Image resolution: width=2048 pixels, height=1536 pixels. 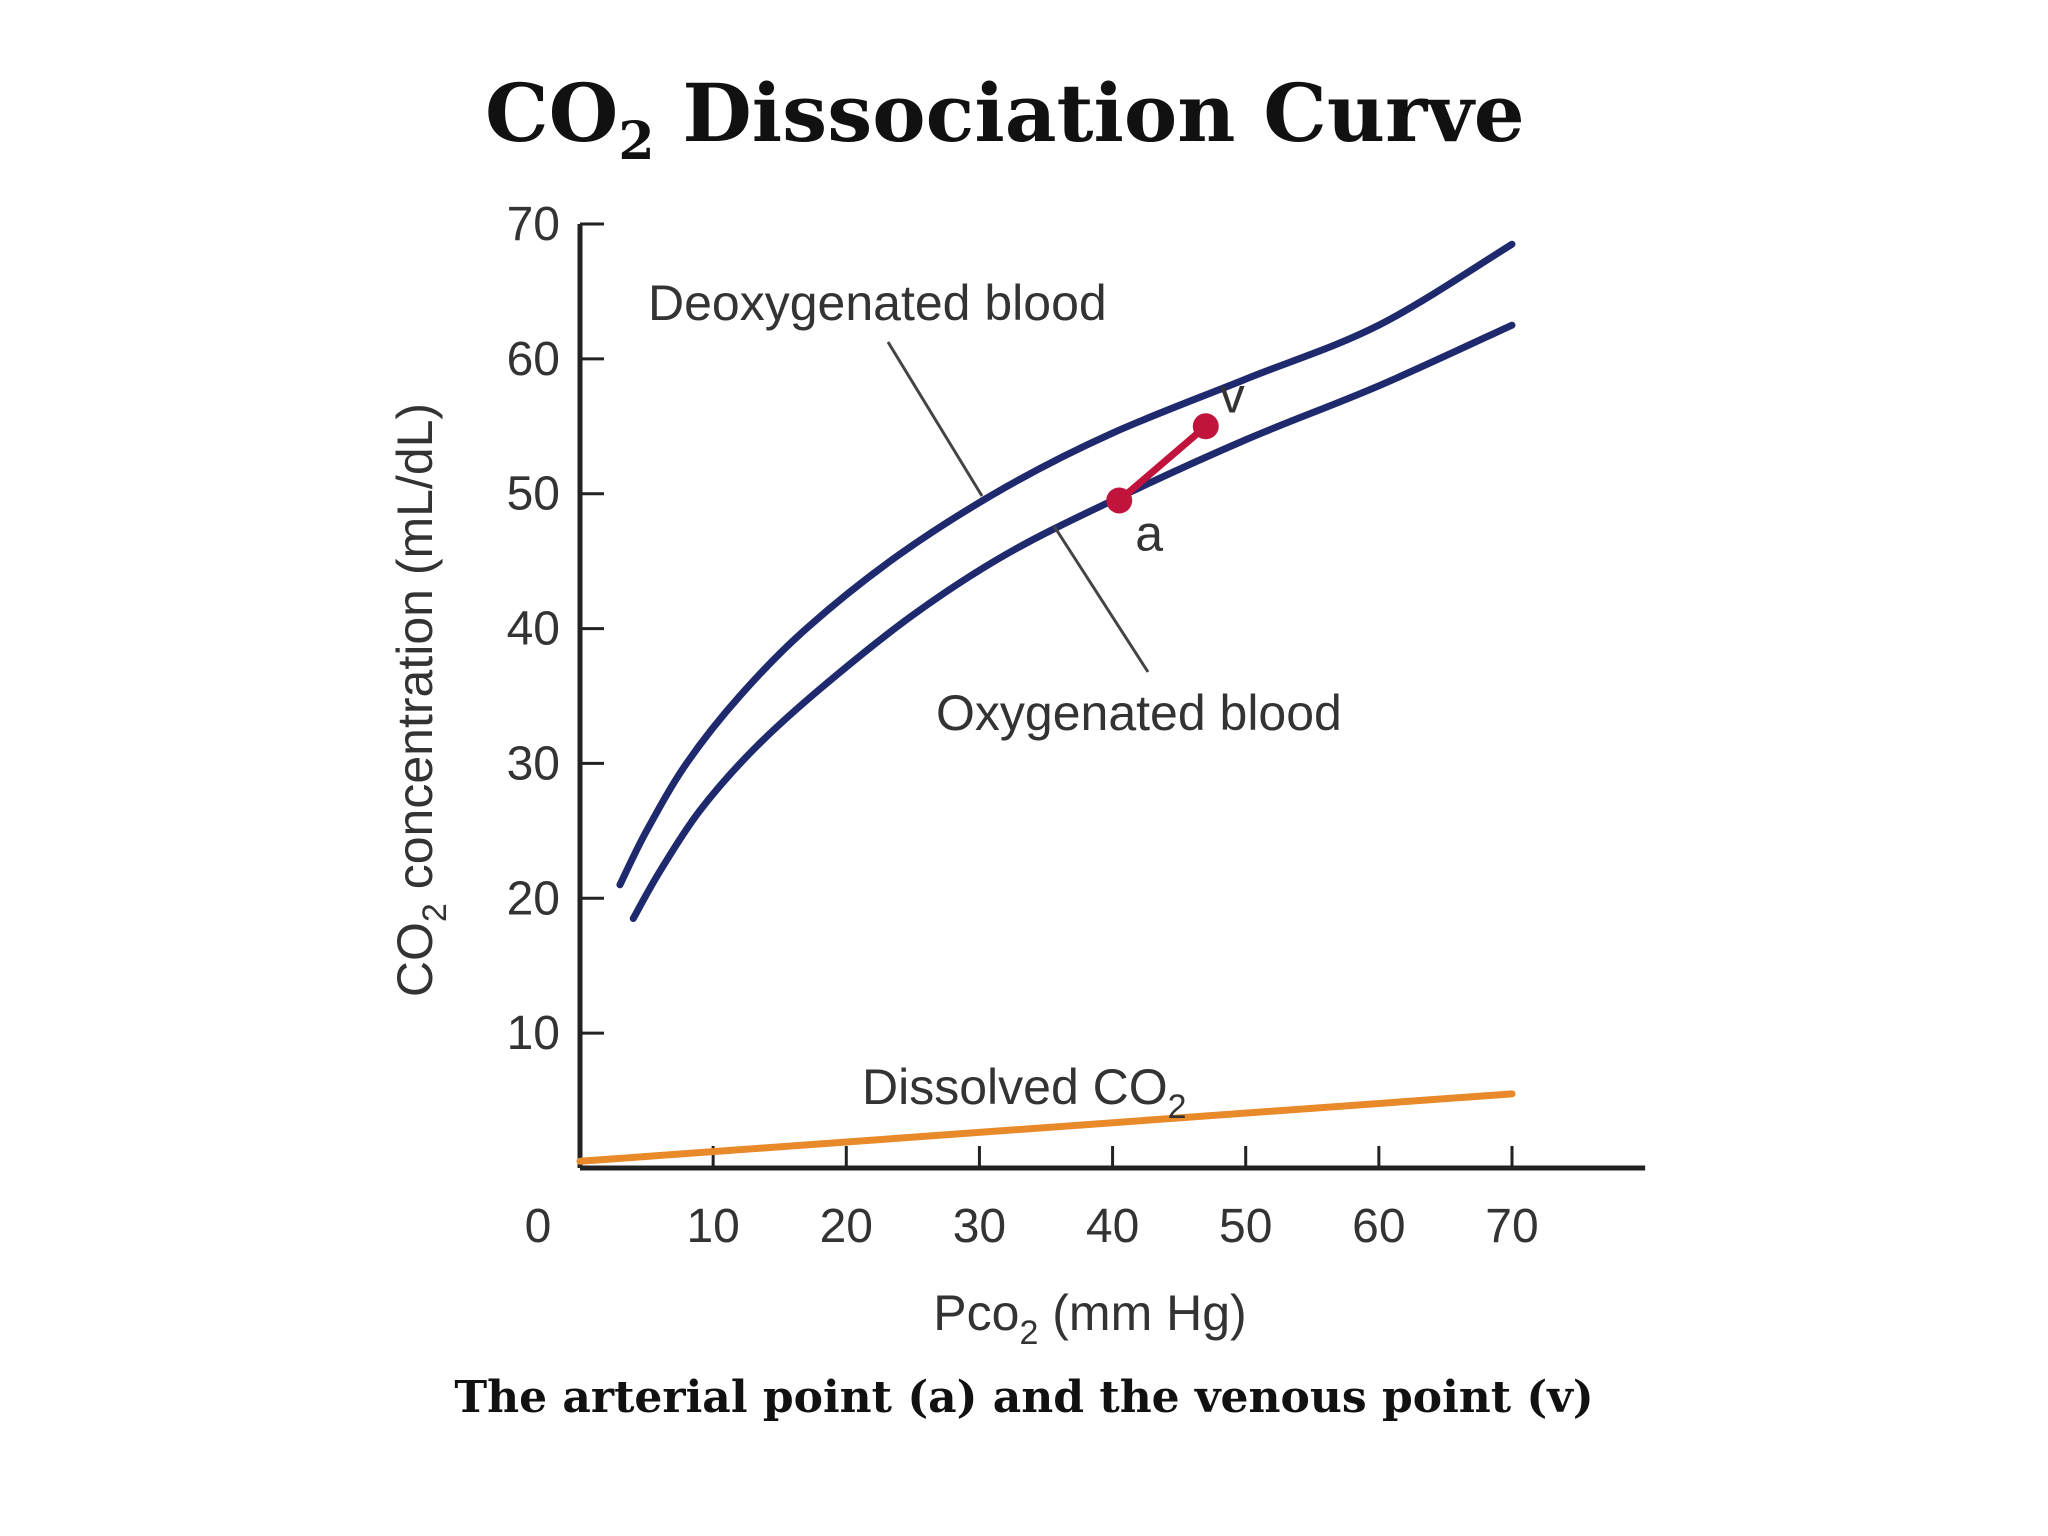 I want to click on x-tick-label-70: 70, so click(x=1511, y=1226).